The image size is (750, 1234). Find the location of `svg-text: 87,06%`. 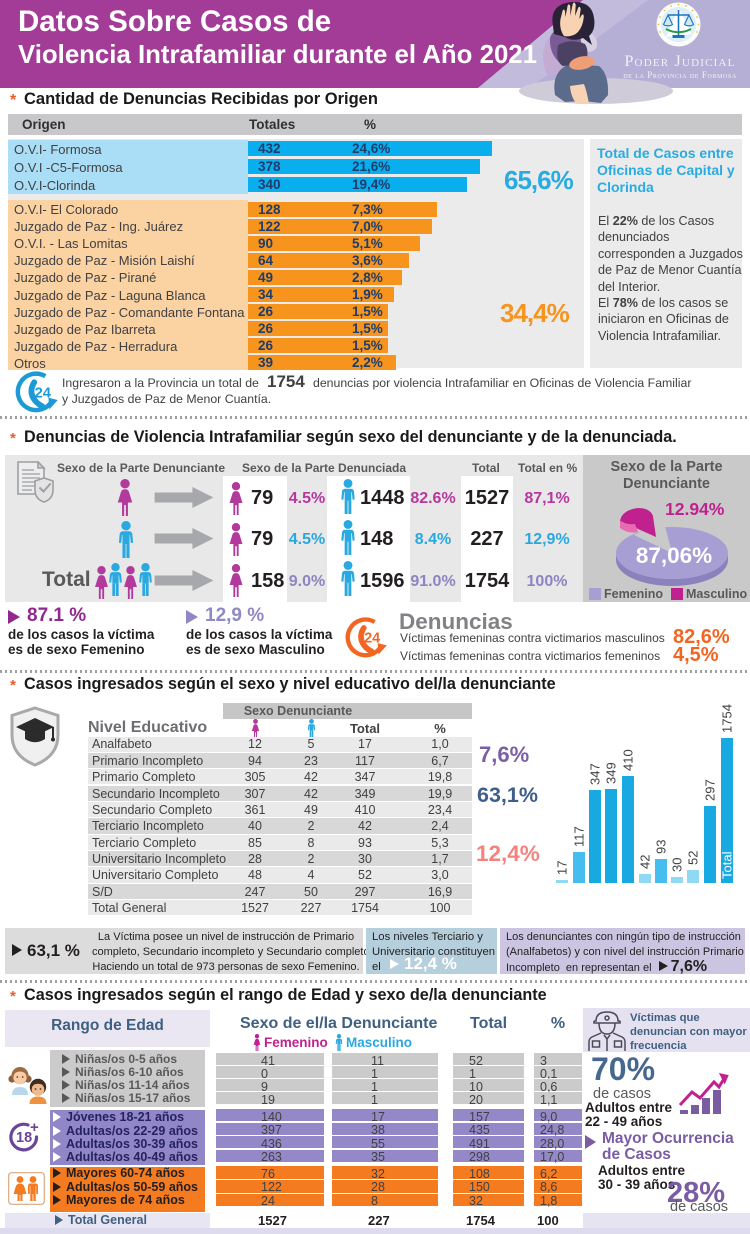

svg-text: 87,06% is located at coordinates (674, 555).